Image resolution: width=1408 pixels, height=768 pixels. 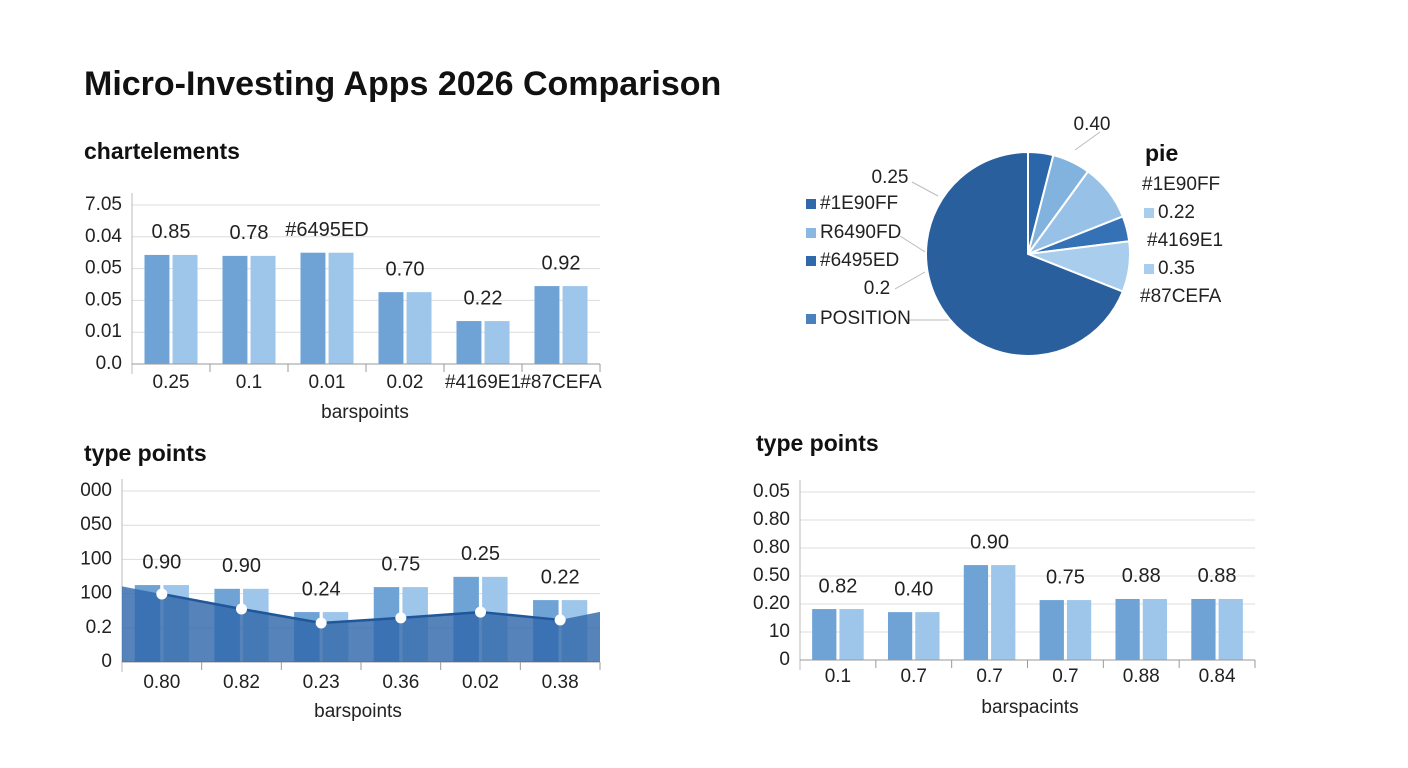 What do you see at coordinates (561, 382) in the screenshot?
I see `x-tick-label: #87CEFA` at bounding box center [561, 382].